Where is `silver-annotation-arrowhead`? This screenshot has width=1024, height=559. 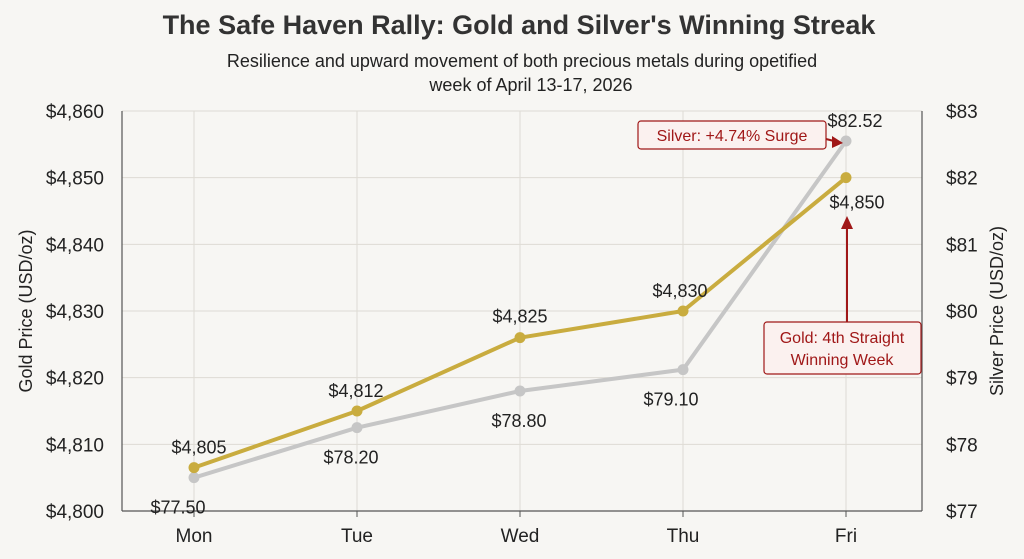
silver-annotation-arrowhead is located at coordinates (837, 142).